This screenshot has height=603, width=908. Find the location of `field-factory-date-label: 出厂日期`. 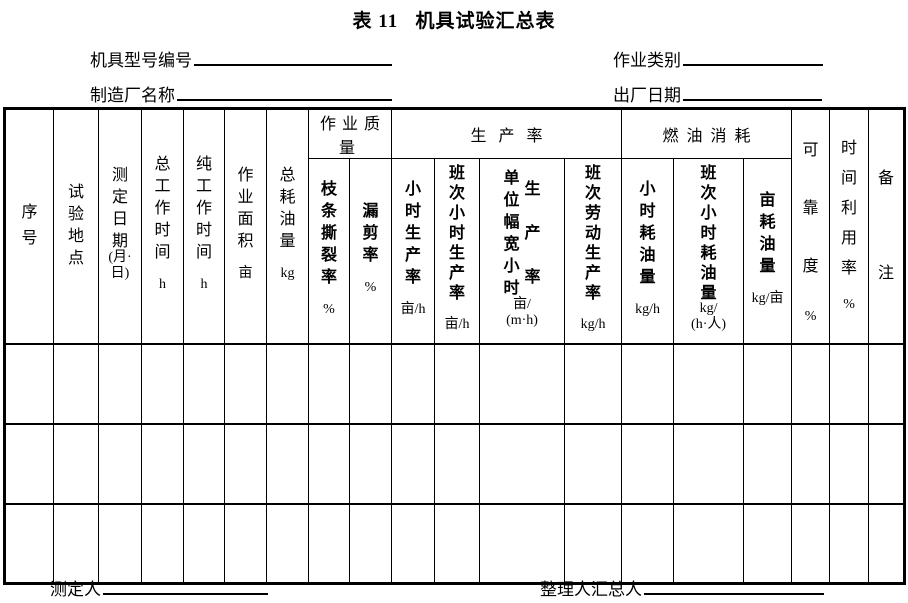

field-factory-date-label: 出厂日期 is located at coordinates (647, 95).